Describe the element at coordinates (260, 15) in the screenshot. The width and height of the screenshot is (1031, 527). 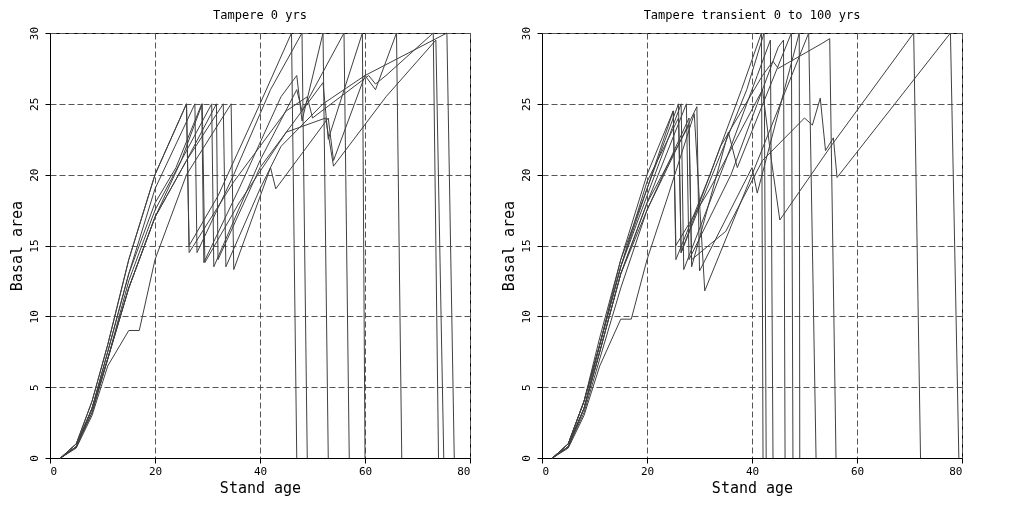
I see `chart-title: Tampere 0 yrs` at that location.